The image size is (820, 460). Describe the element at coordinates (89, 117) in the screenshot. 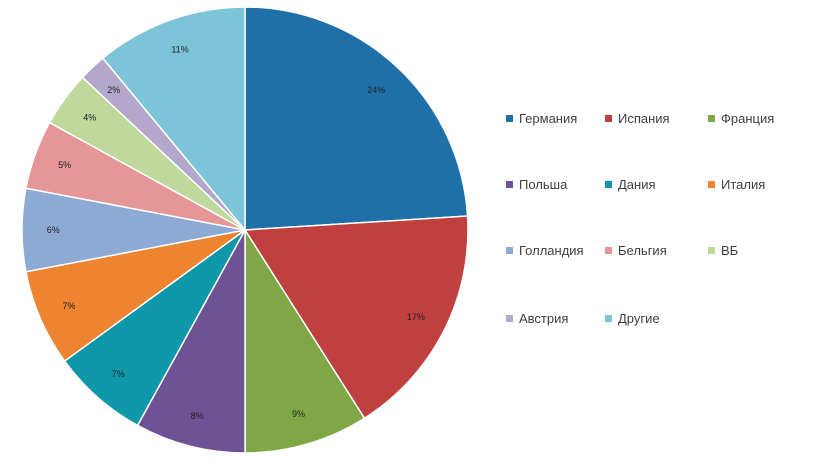

I see `data-label-slice-9: 4%` at that location.